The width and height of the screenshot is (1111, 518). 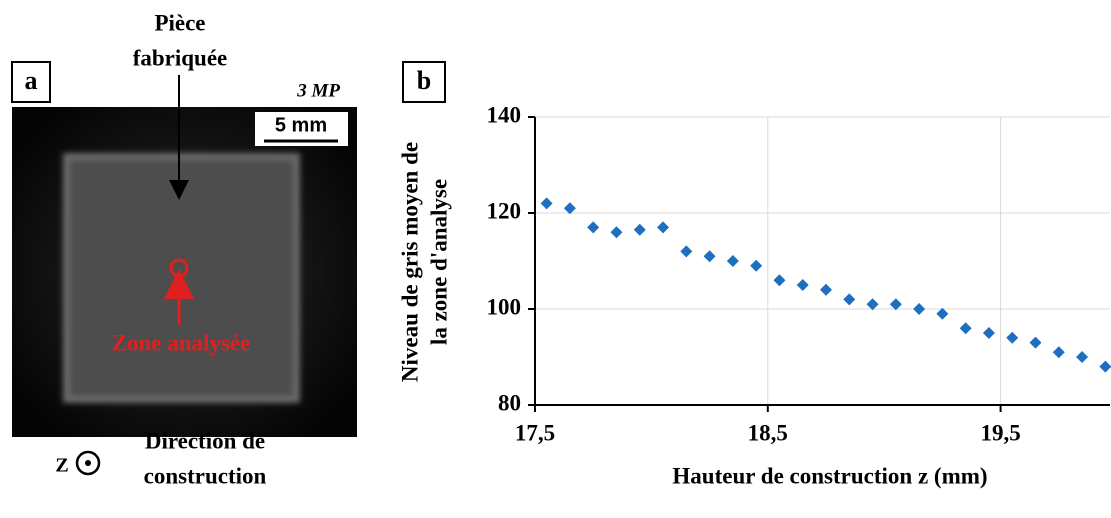 I want to click on y-tick-label: 100, so click(x=504, y=306).